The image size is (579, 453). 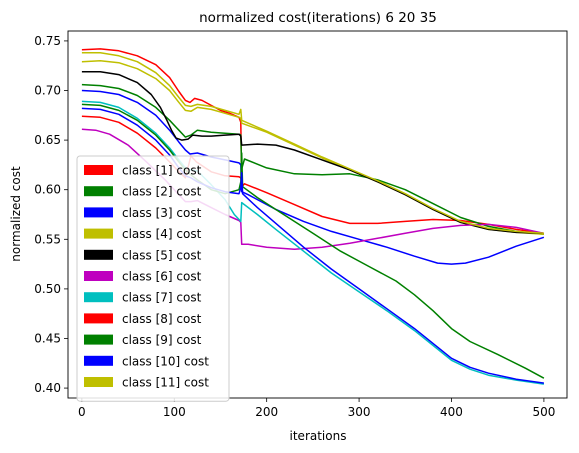 I want to click on legend-label: class [2] cost, so click(x=162, y=192).